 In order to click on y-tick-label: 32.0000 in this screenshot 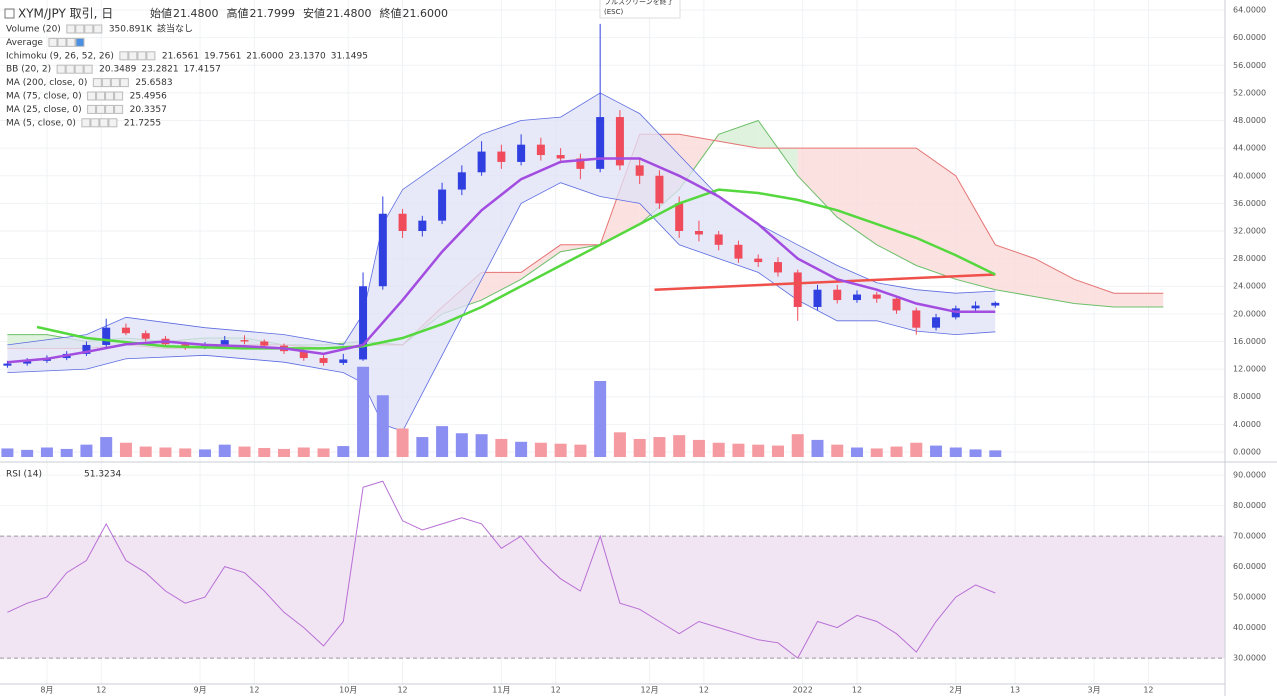, I will do `click(1249, 231)`.